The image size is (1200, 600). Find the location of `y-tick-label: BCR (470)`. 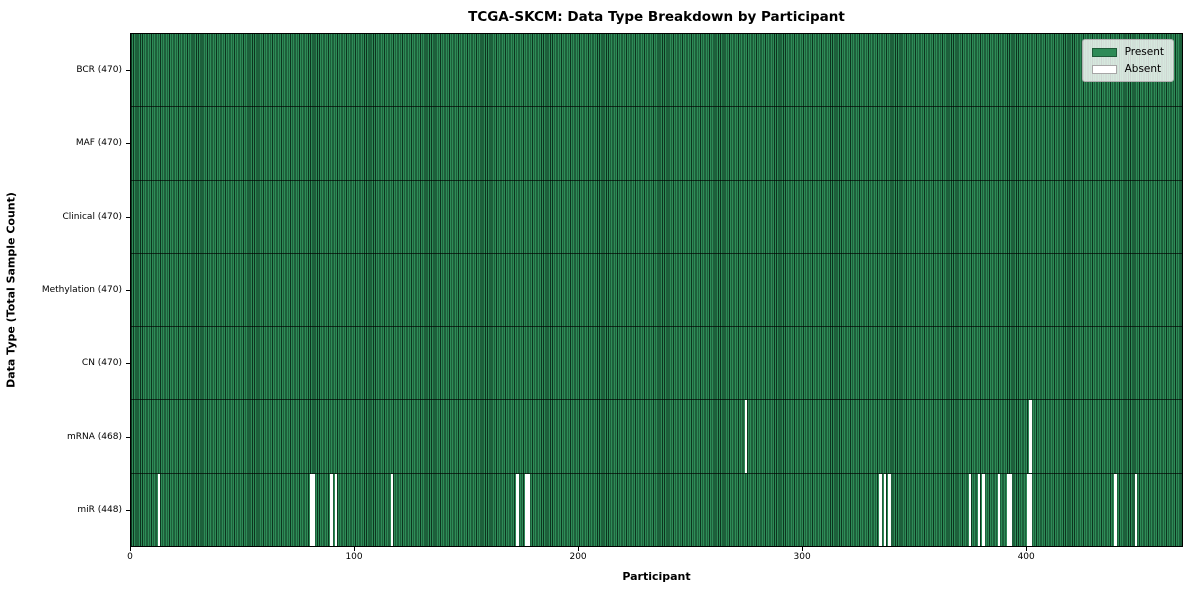

y-tick-label: BCR (470) is located at coordinates (99, 69).